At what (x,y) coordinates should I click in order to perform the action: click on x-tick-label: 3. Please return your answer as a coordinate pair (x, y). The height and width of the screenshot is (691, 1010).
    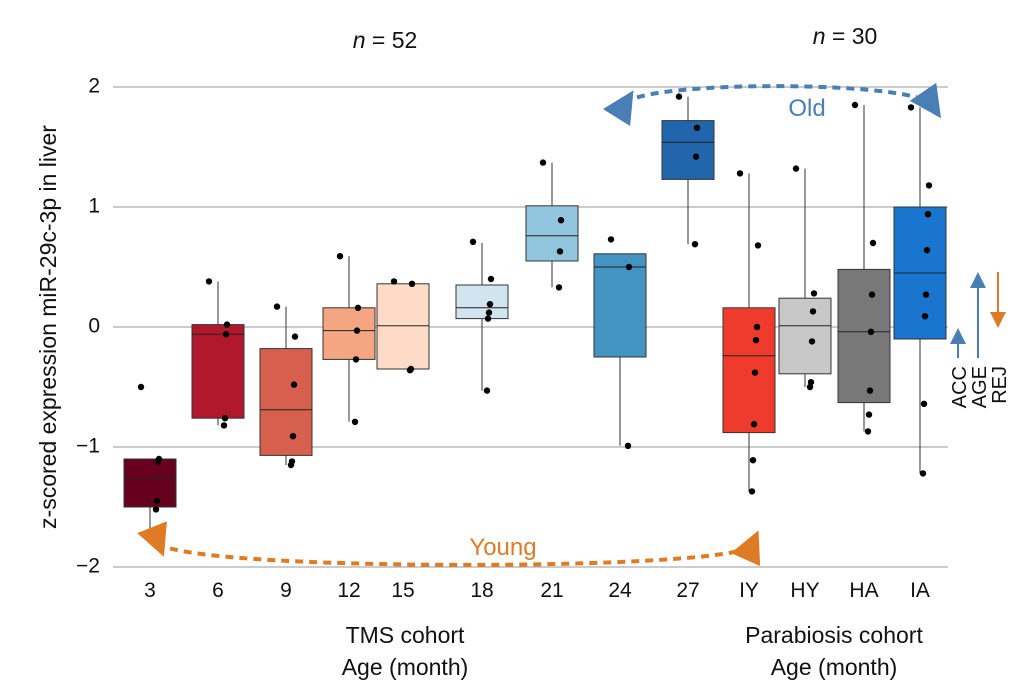
    Looking at the image, I should click on (150, 590).